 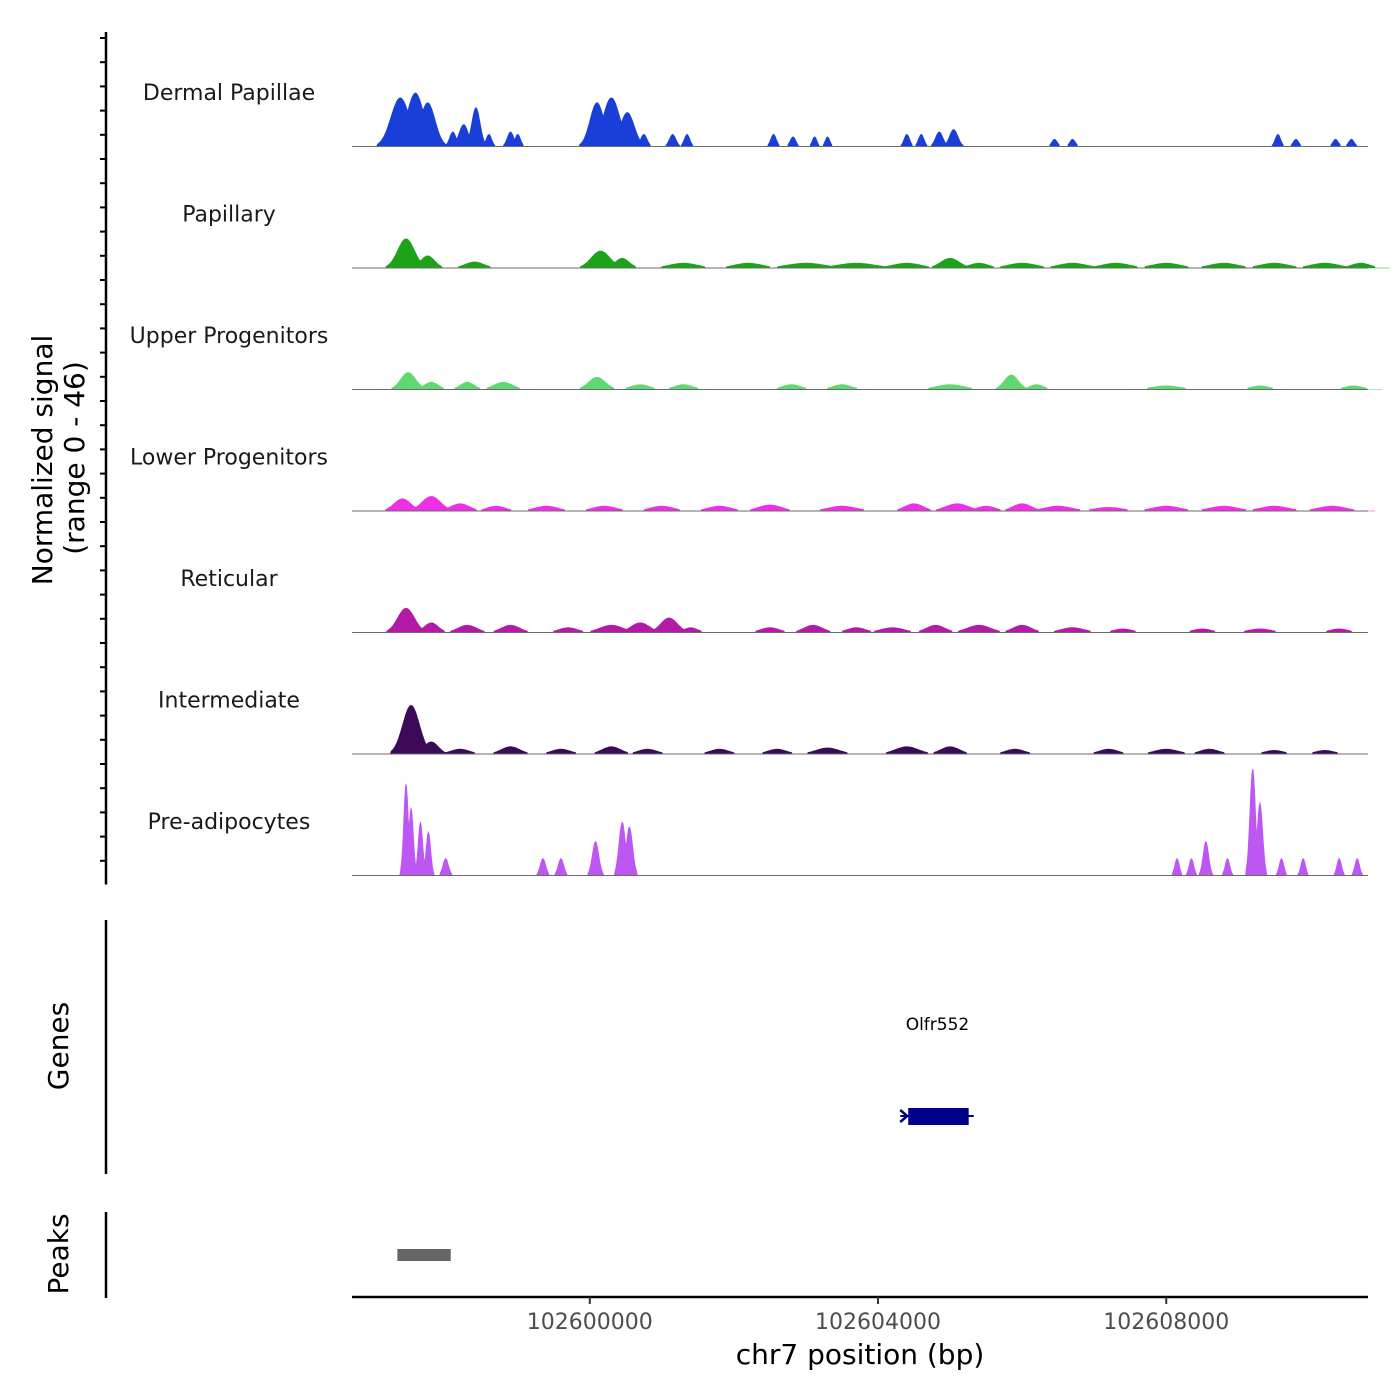 What do you see at coordinates (590, 1322) in the screenshot?
I see `x-tick-label: 102600000` at bounding box center [590, 1322].